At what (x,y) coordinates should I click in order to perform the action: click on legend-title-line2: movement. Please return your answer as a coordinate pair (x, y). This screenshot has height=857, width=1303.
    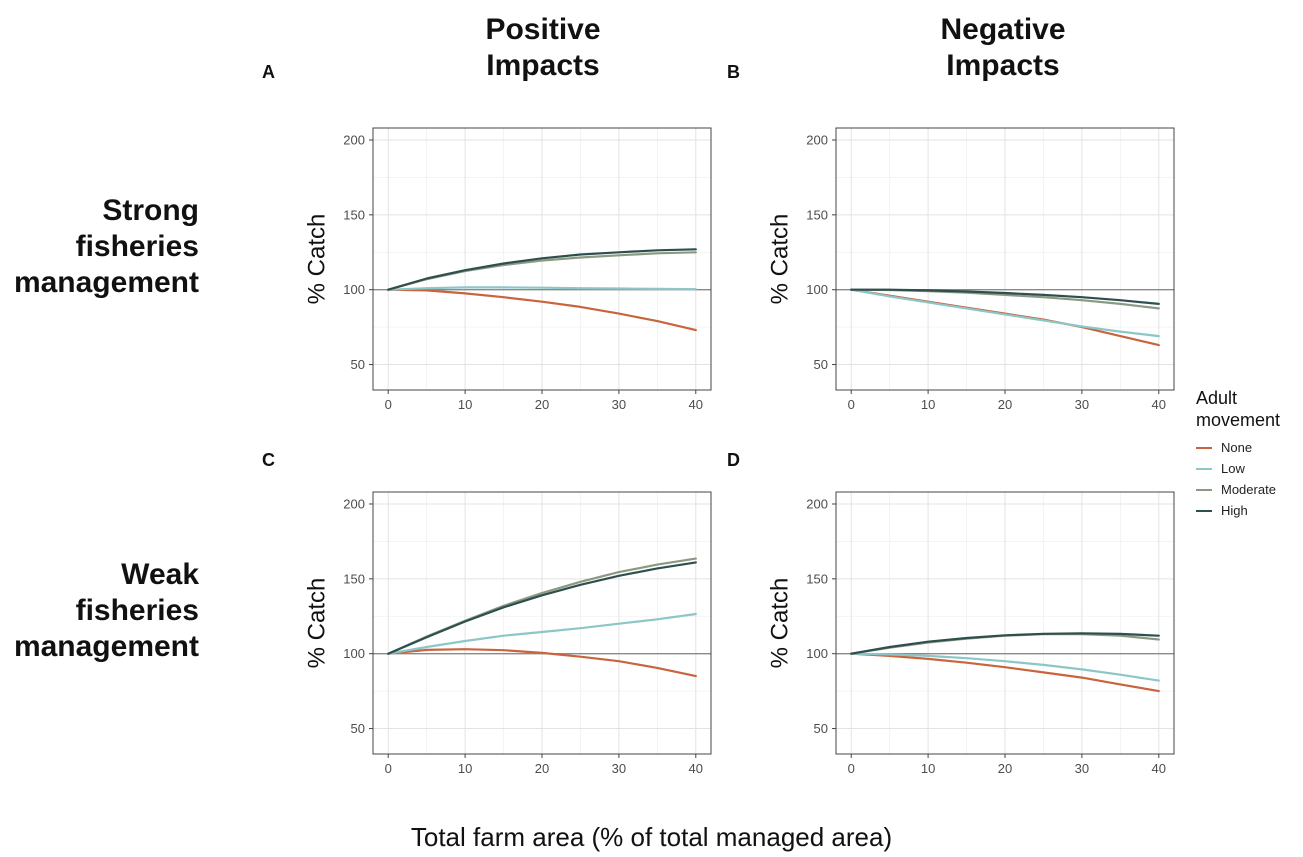
    Looking at the image, I should click on (1238, 420).